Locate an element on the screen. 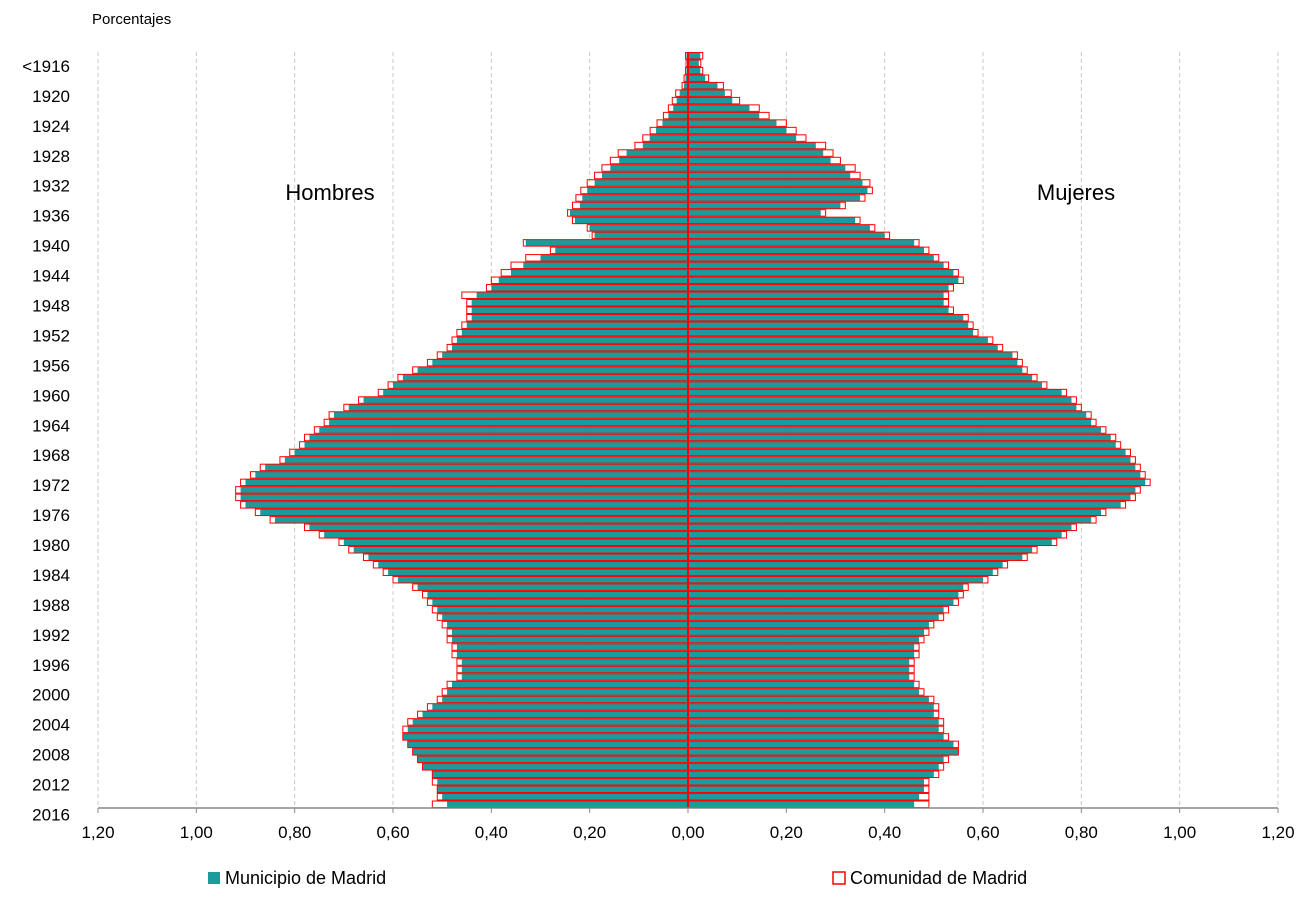 This screenshot has height=899, width=1315. y-tick-label: 1952 is located at coordinates (51, 335).